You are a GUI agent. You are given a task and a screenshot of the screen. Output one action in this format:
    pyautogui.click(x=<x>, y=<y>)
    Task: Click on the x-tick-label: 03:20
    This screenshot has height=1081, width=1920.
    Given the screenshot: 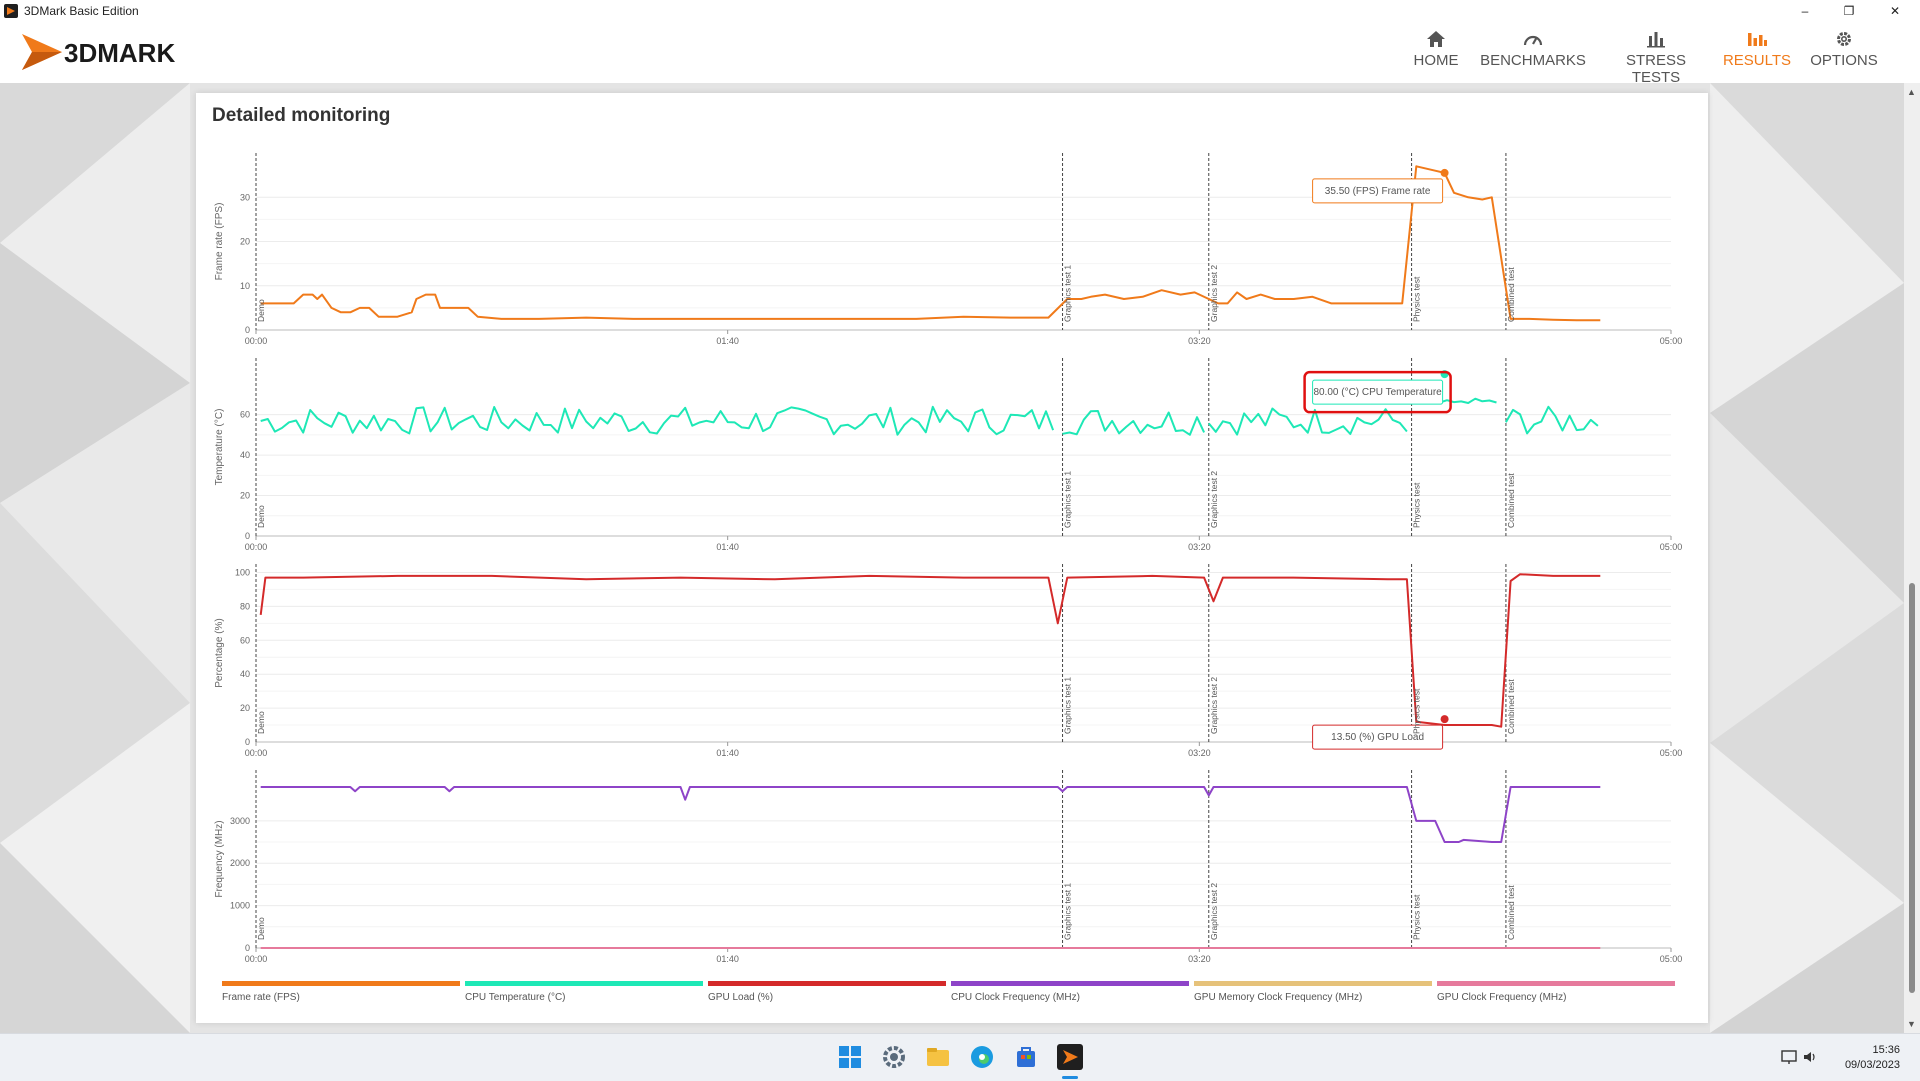 What is the action you would take?
    pyautogui.click(x=1199, y=753)
    